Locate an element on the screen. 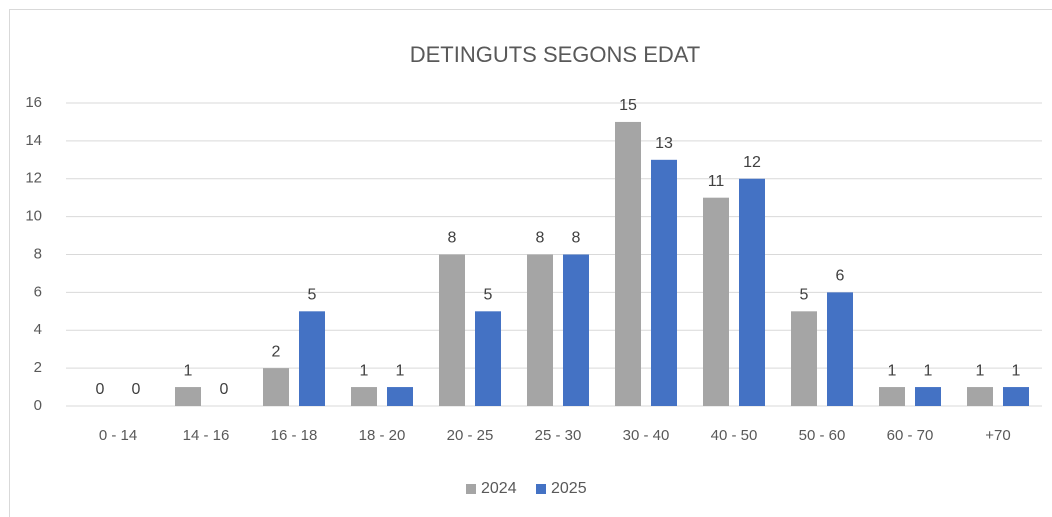 This screenshot has height=517, width=1052. y-tick-label: 12 is located at coordinates (33, 178).